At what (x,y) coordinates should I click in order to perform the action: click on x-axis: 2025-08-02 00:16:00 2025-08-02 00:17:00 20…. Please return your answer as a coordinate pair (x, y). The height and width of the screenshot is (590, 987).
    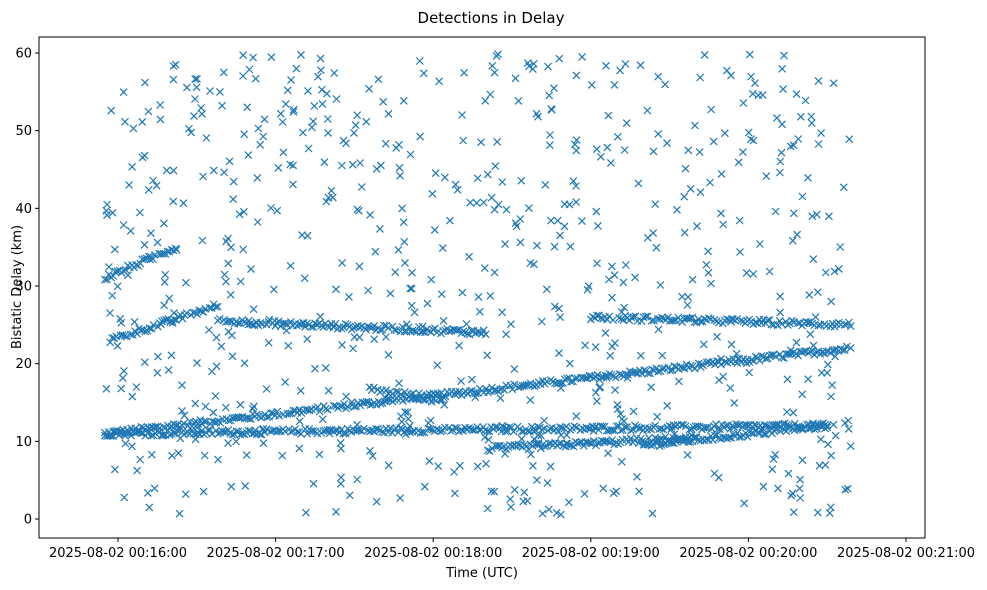
    Looking at the image, I should click on (512, 549).